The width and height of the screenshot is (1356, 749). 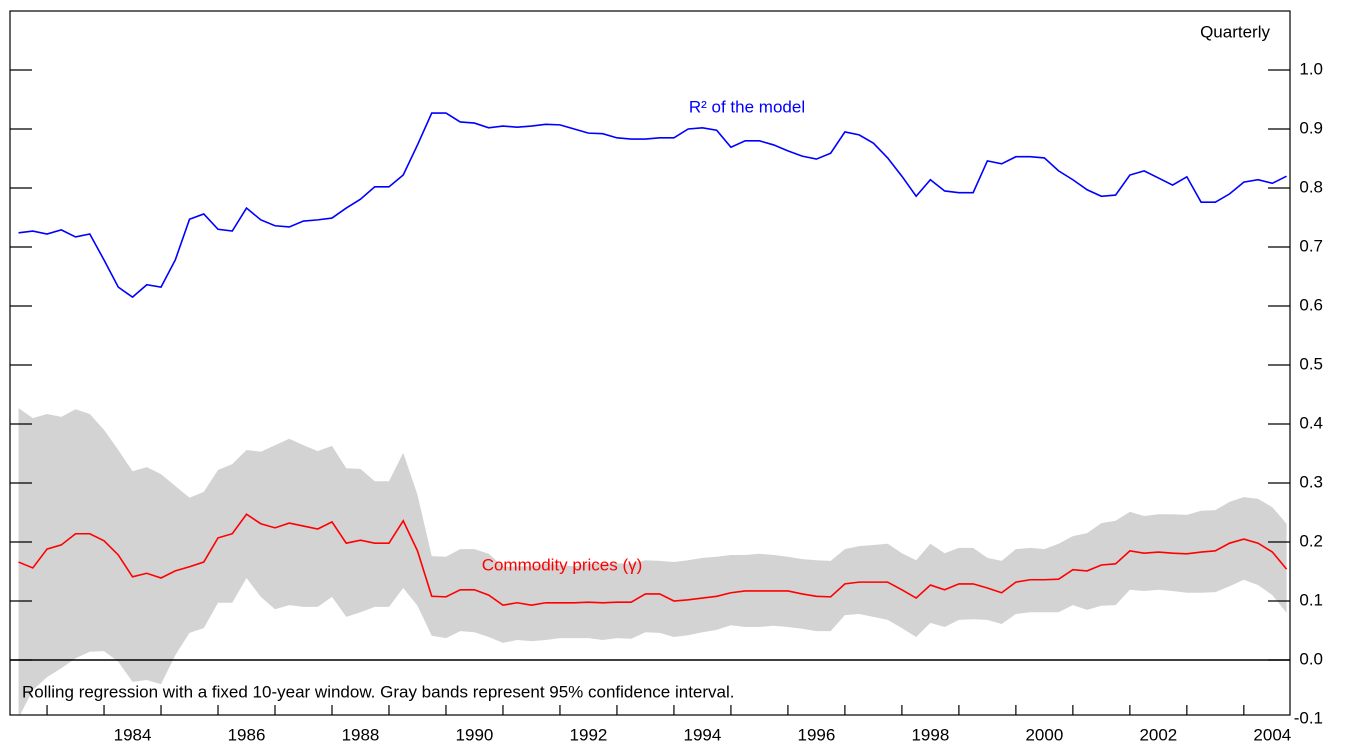 What do you see at coordinates (1311, 186) in the screenshot?
I see `y-tick-label: 0.8` at bounding box center [1311, 186].